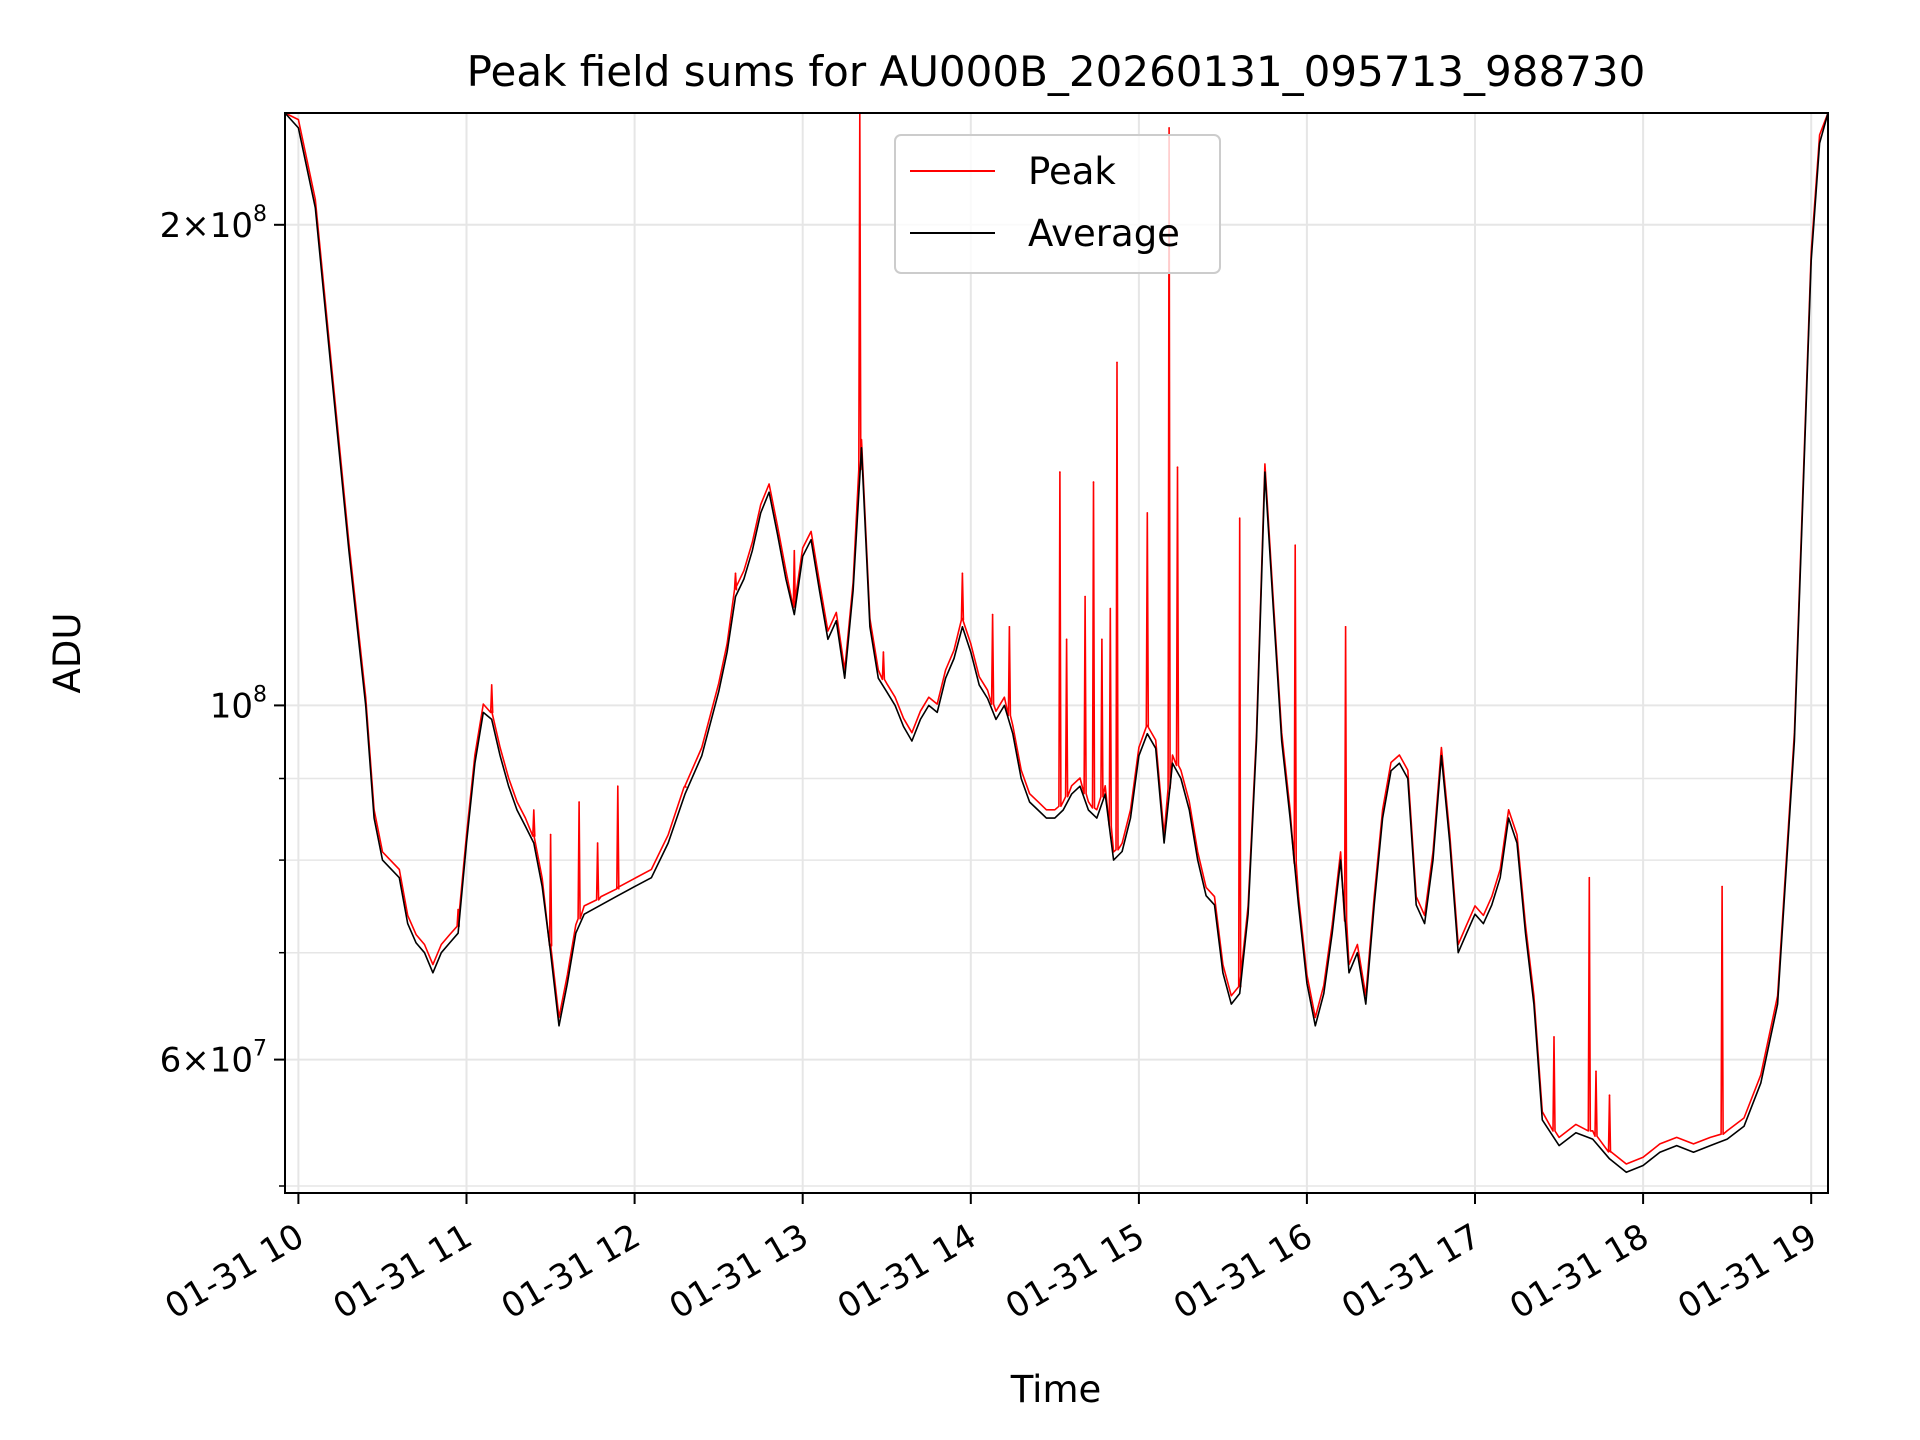 Image resolution: width=1920 pixels, height=1440 pixels. Describe the element at coordinates (1104, 233) in the screenshot. I see `legend-label-average: Average` at that location.